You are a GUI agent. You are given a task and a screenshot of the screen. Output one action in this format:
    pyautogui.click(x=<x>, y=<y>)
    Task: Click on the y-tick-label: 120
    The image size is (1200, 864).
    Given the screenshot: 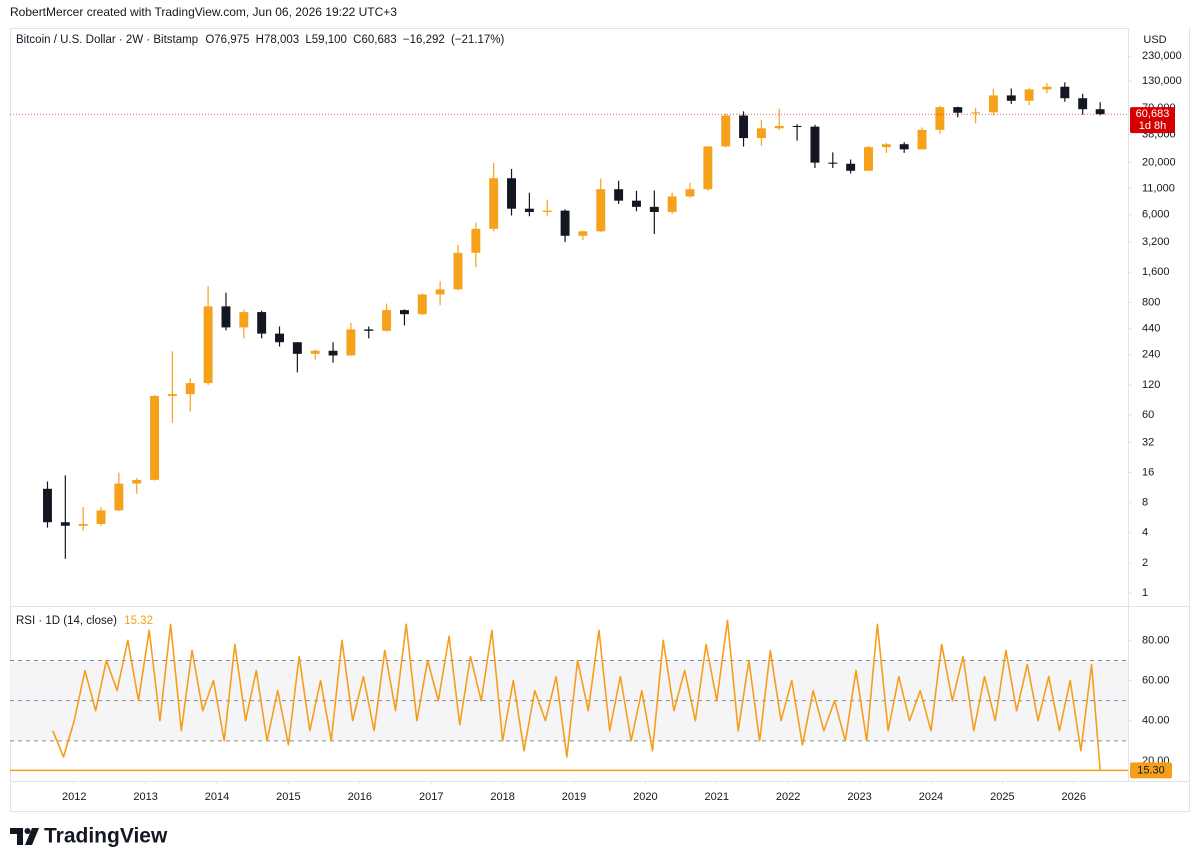 What is the action you would take?
    pyautogui.click(x=1151, y=385)
    